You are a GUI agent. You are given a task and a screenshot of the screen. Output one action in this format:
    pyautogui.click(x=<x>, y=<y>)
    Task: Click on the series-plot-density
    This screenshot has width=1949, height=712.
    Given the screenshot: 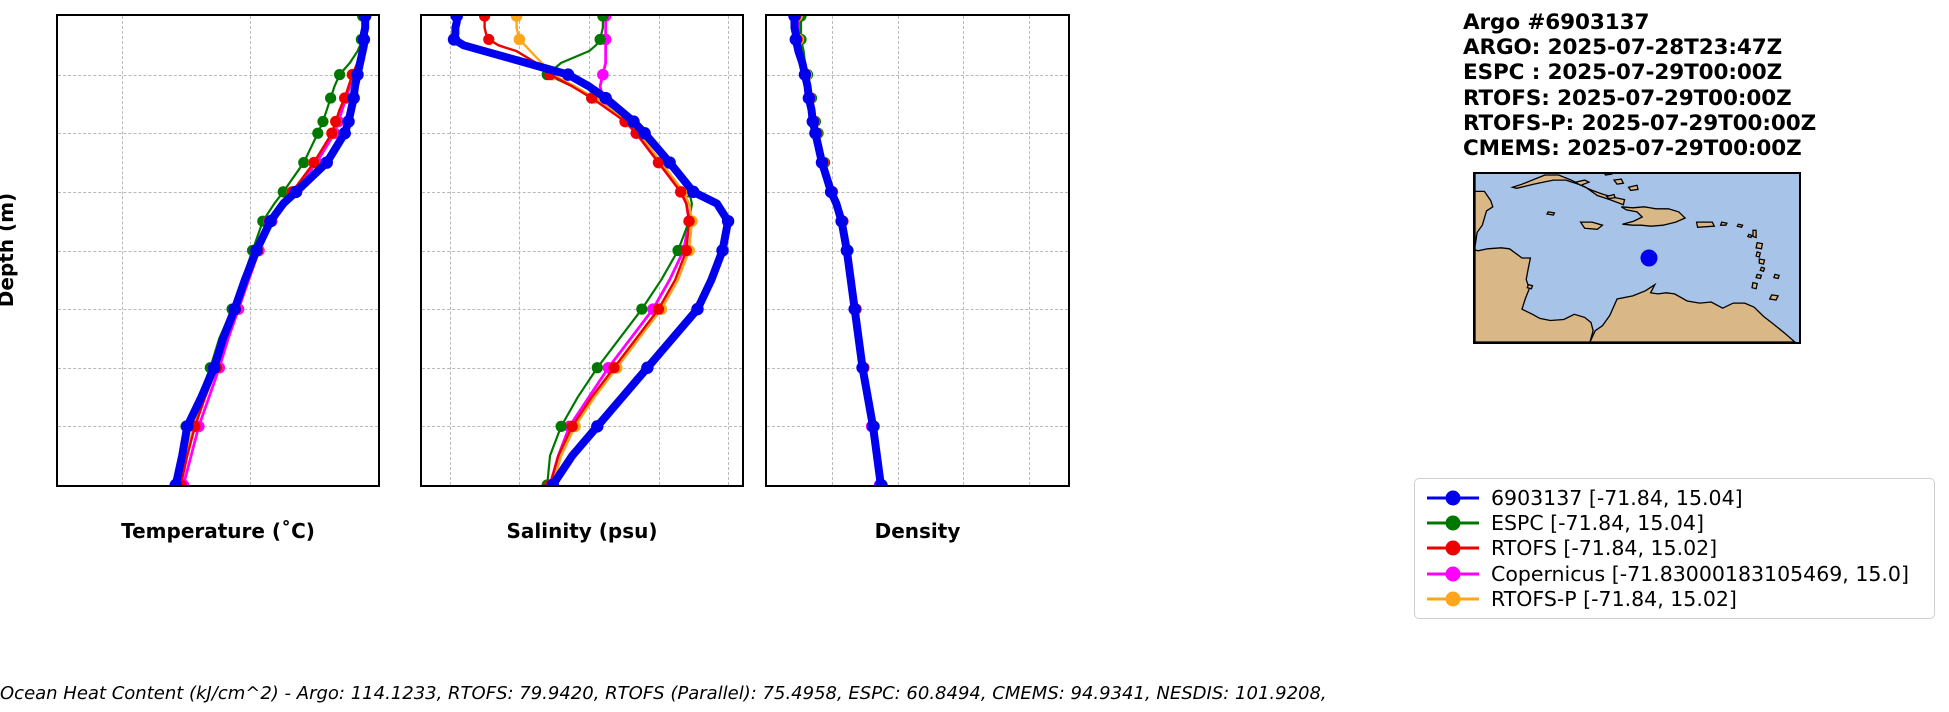 What is the action you would take?
    pyautogui.click(x=838, y=250)
    